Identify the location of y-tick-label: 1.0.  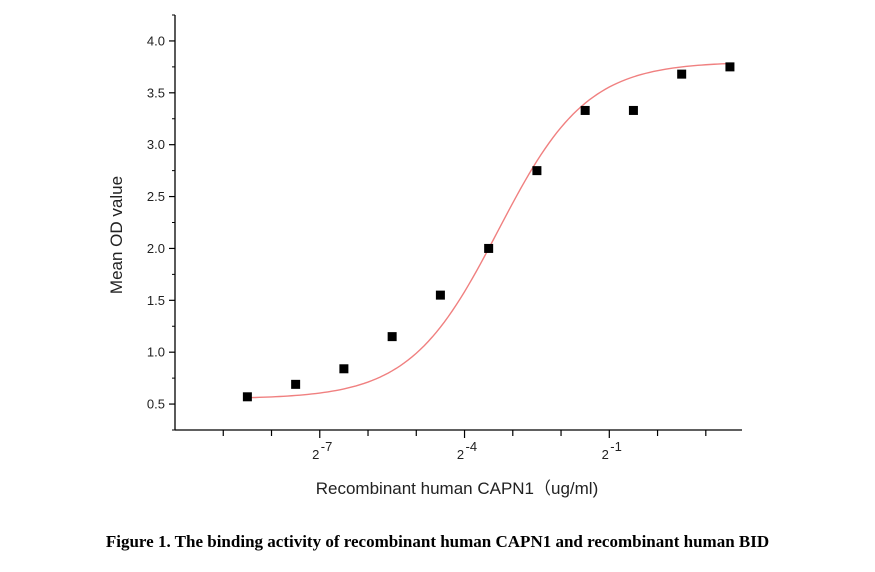
(156, 352).